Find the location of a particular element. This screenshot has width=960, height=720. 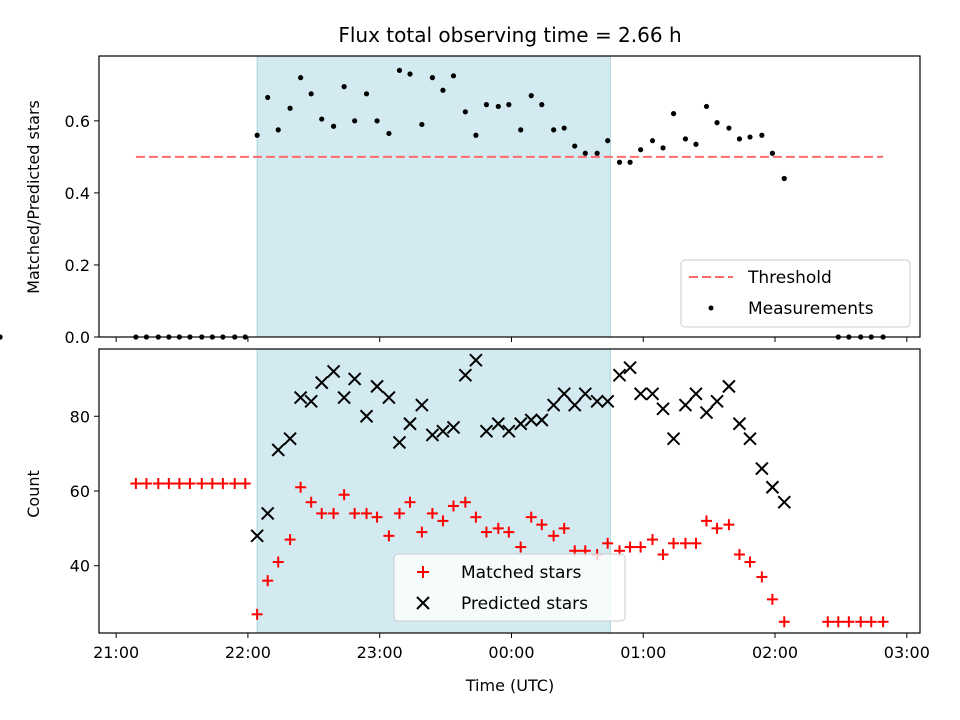

observing-window-shade is located at coordinates (433, 196).